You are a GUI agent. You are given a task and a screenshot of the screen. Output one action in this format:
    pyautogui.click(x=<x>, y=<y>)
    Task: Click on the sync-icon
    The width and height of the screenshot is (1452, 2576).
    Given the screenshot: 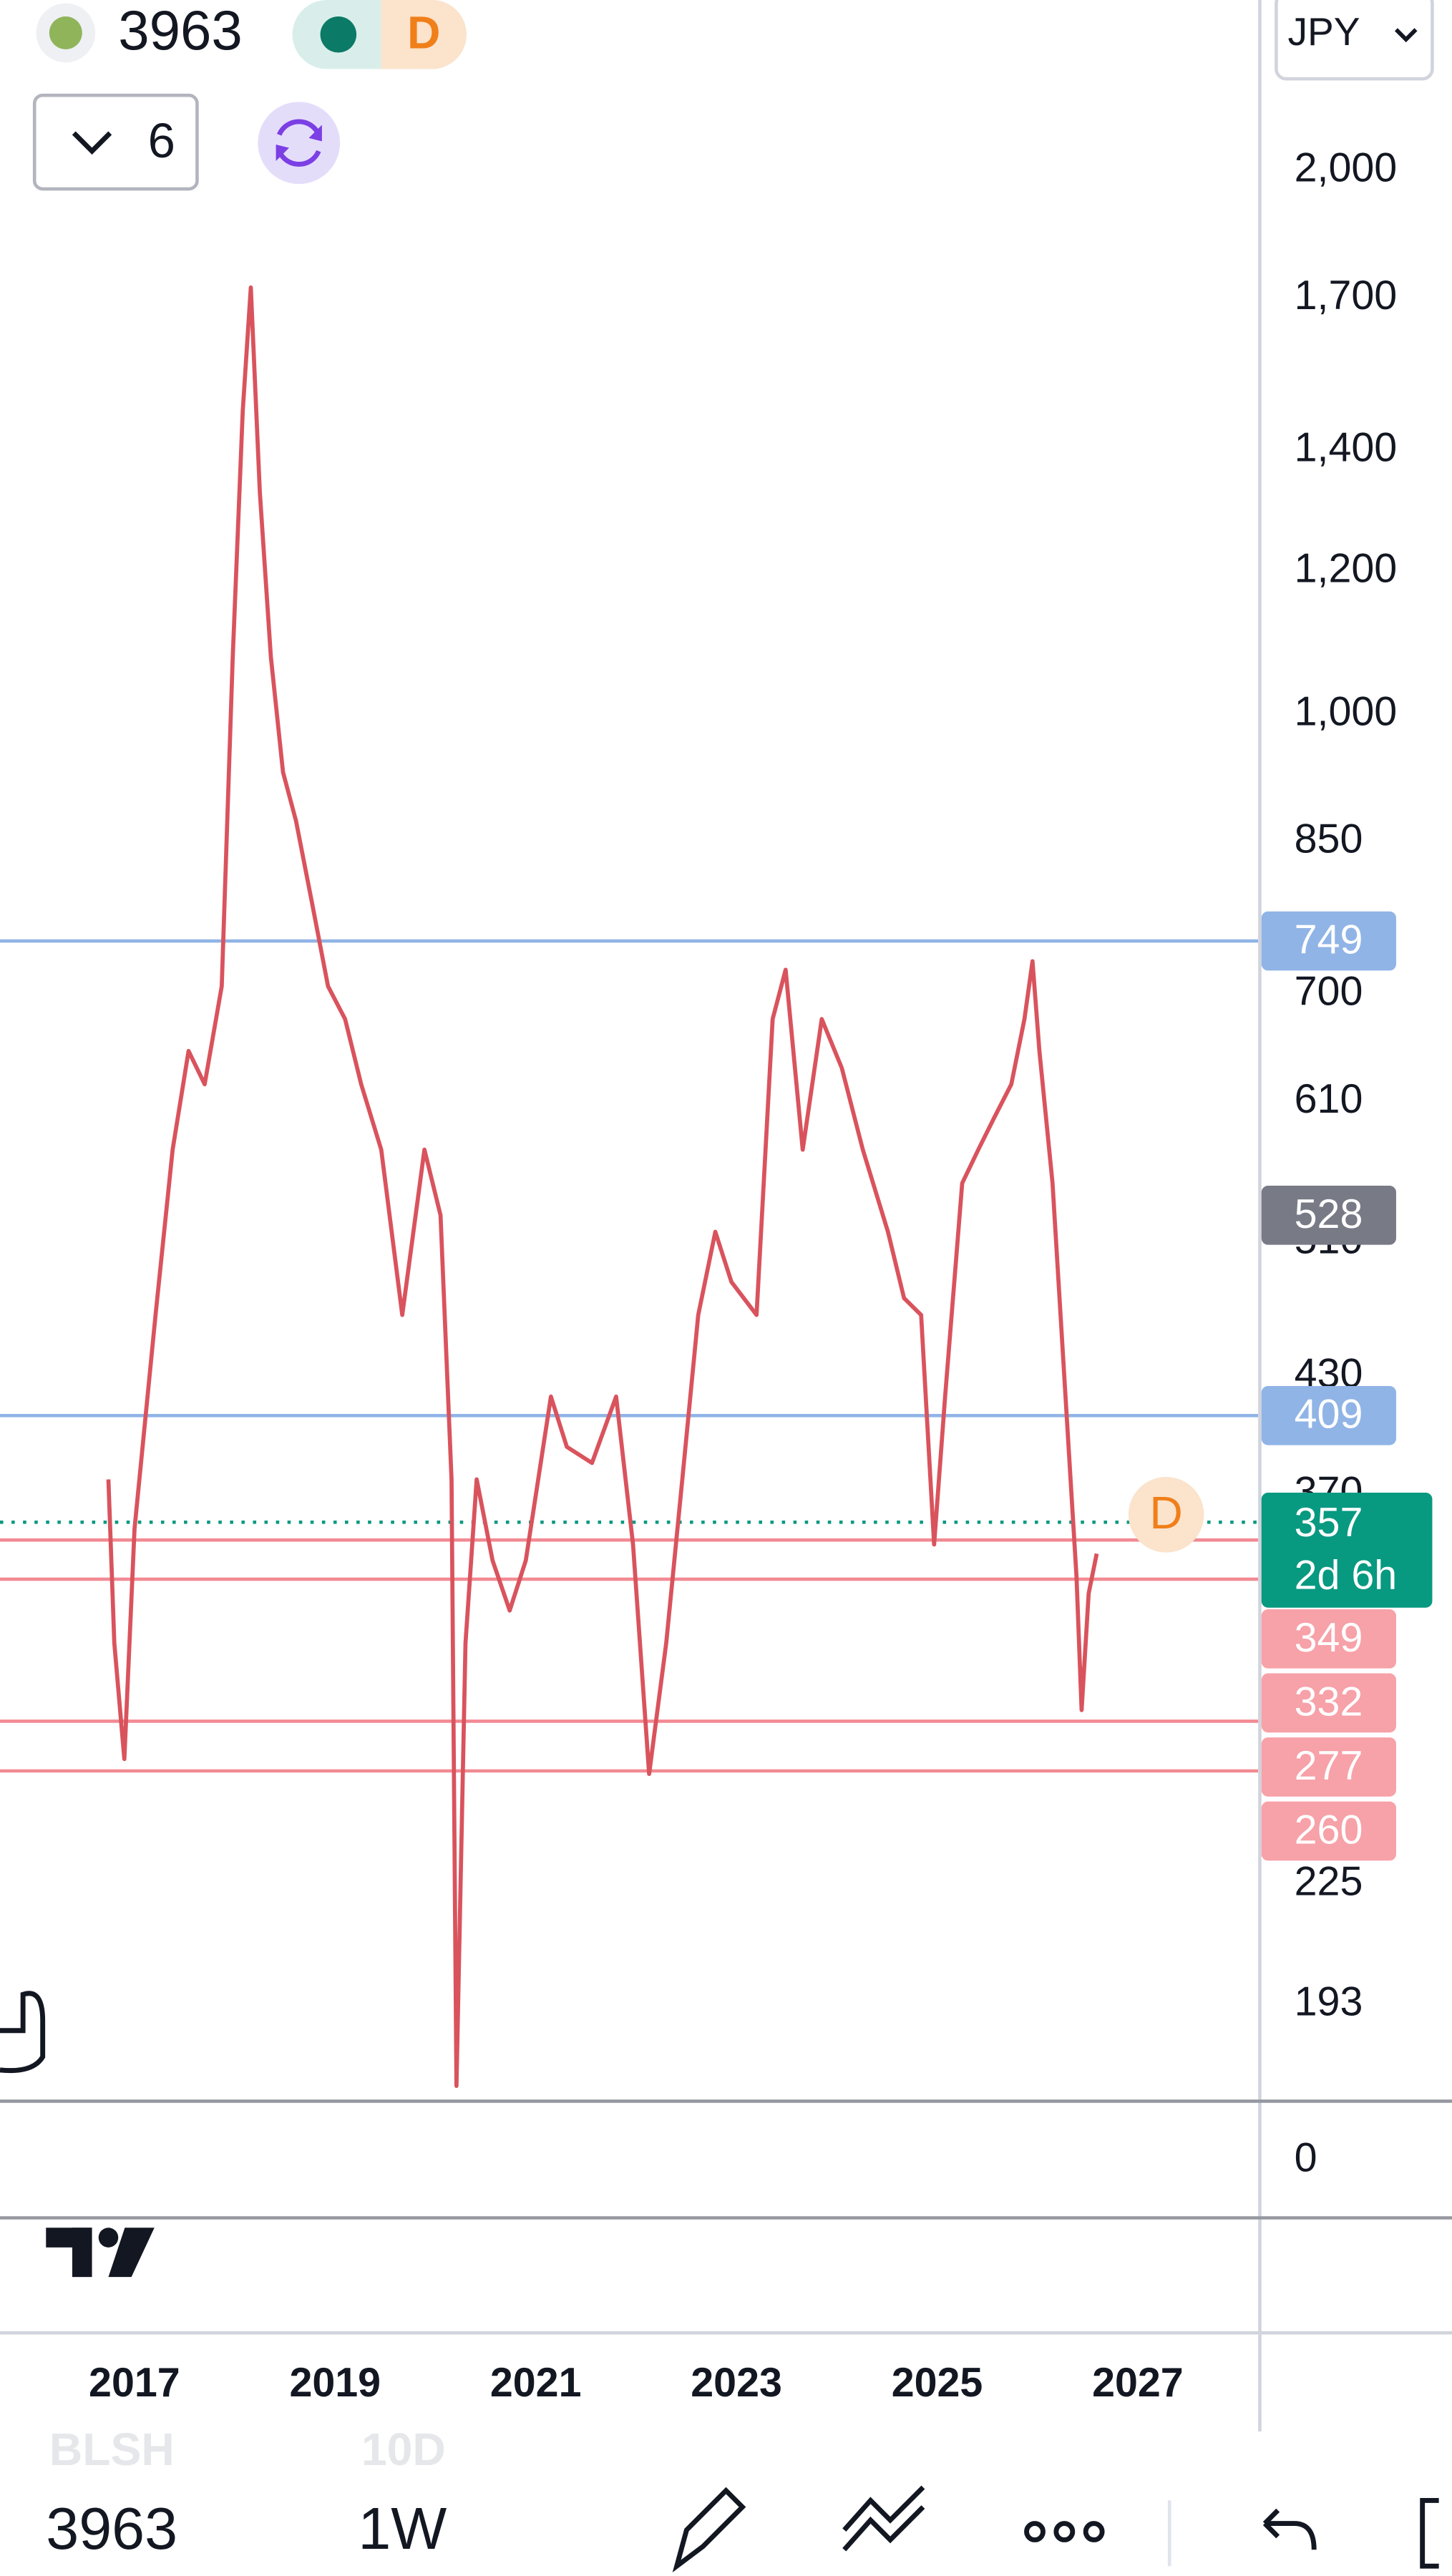 What is the action you would take?
    pyautogui.click(x=299, y=143)
    